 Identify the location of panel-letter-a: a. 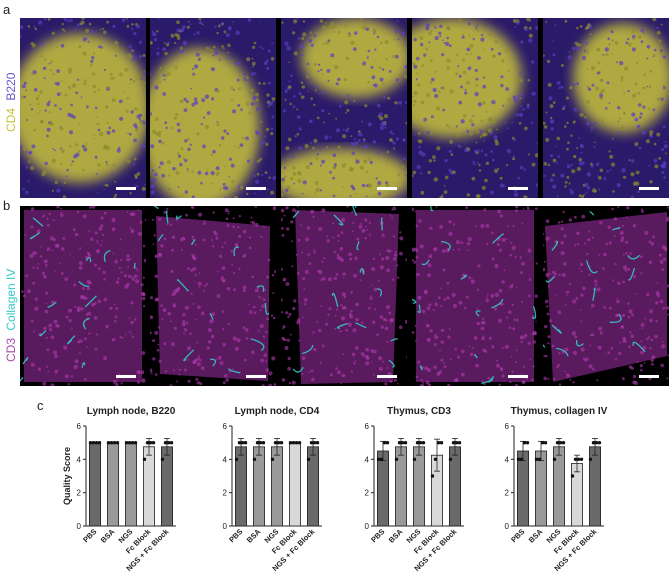
(6, 9).